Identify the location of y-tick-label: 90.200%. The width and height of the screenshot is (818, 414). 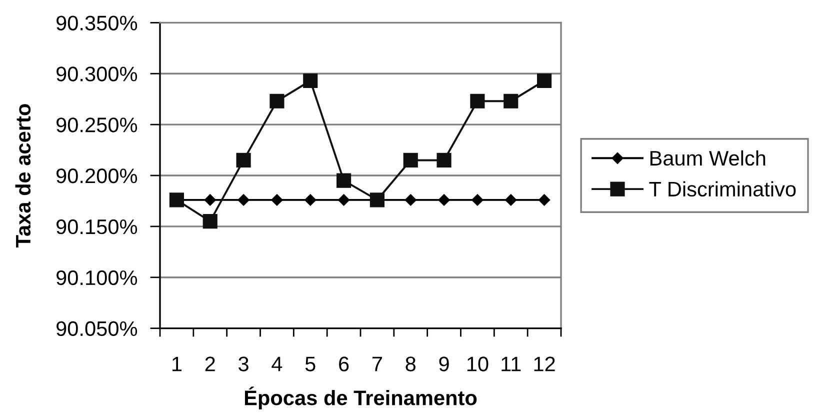
(97, 176).